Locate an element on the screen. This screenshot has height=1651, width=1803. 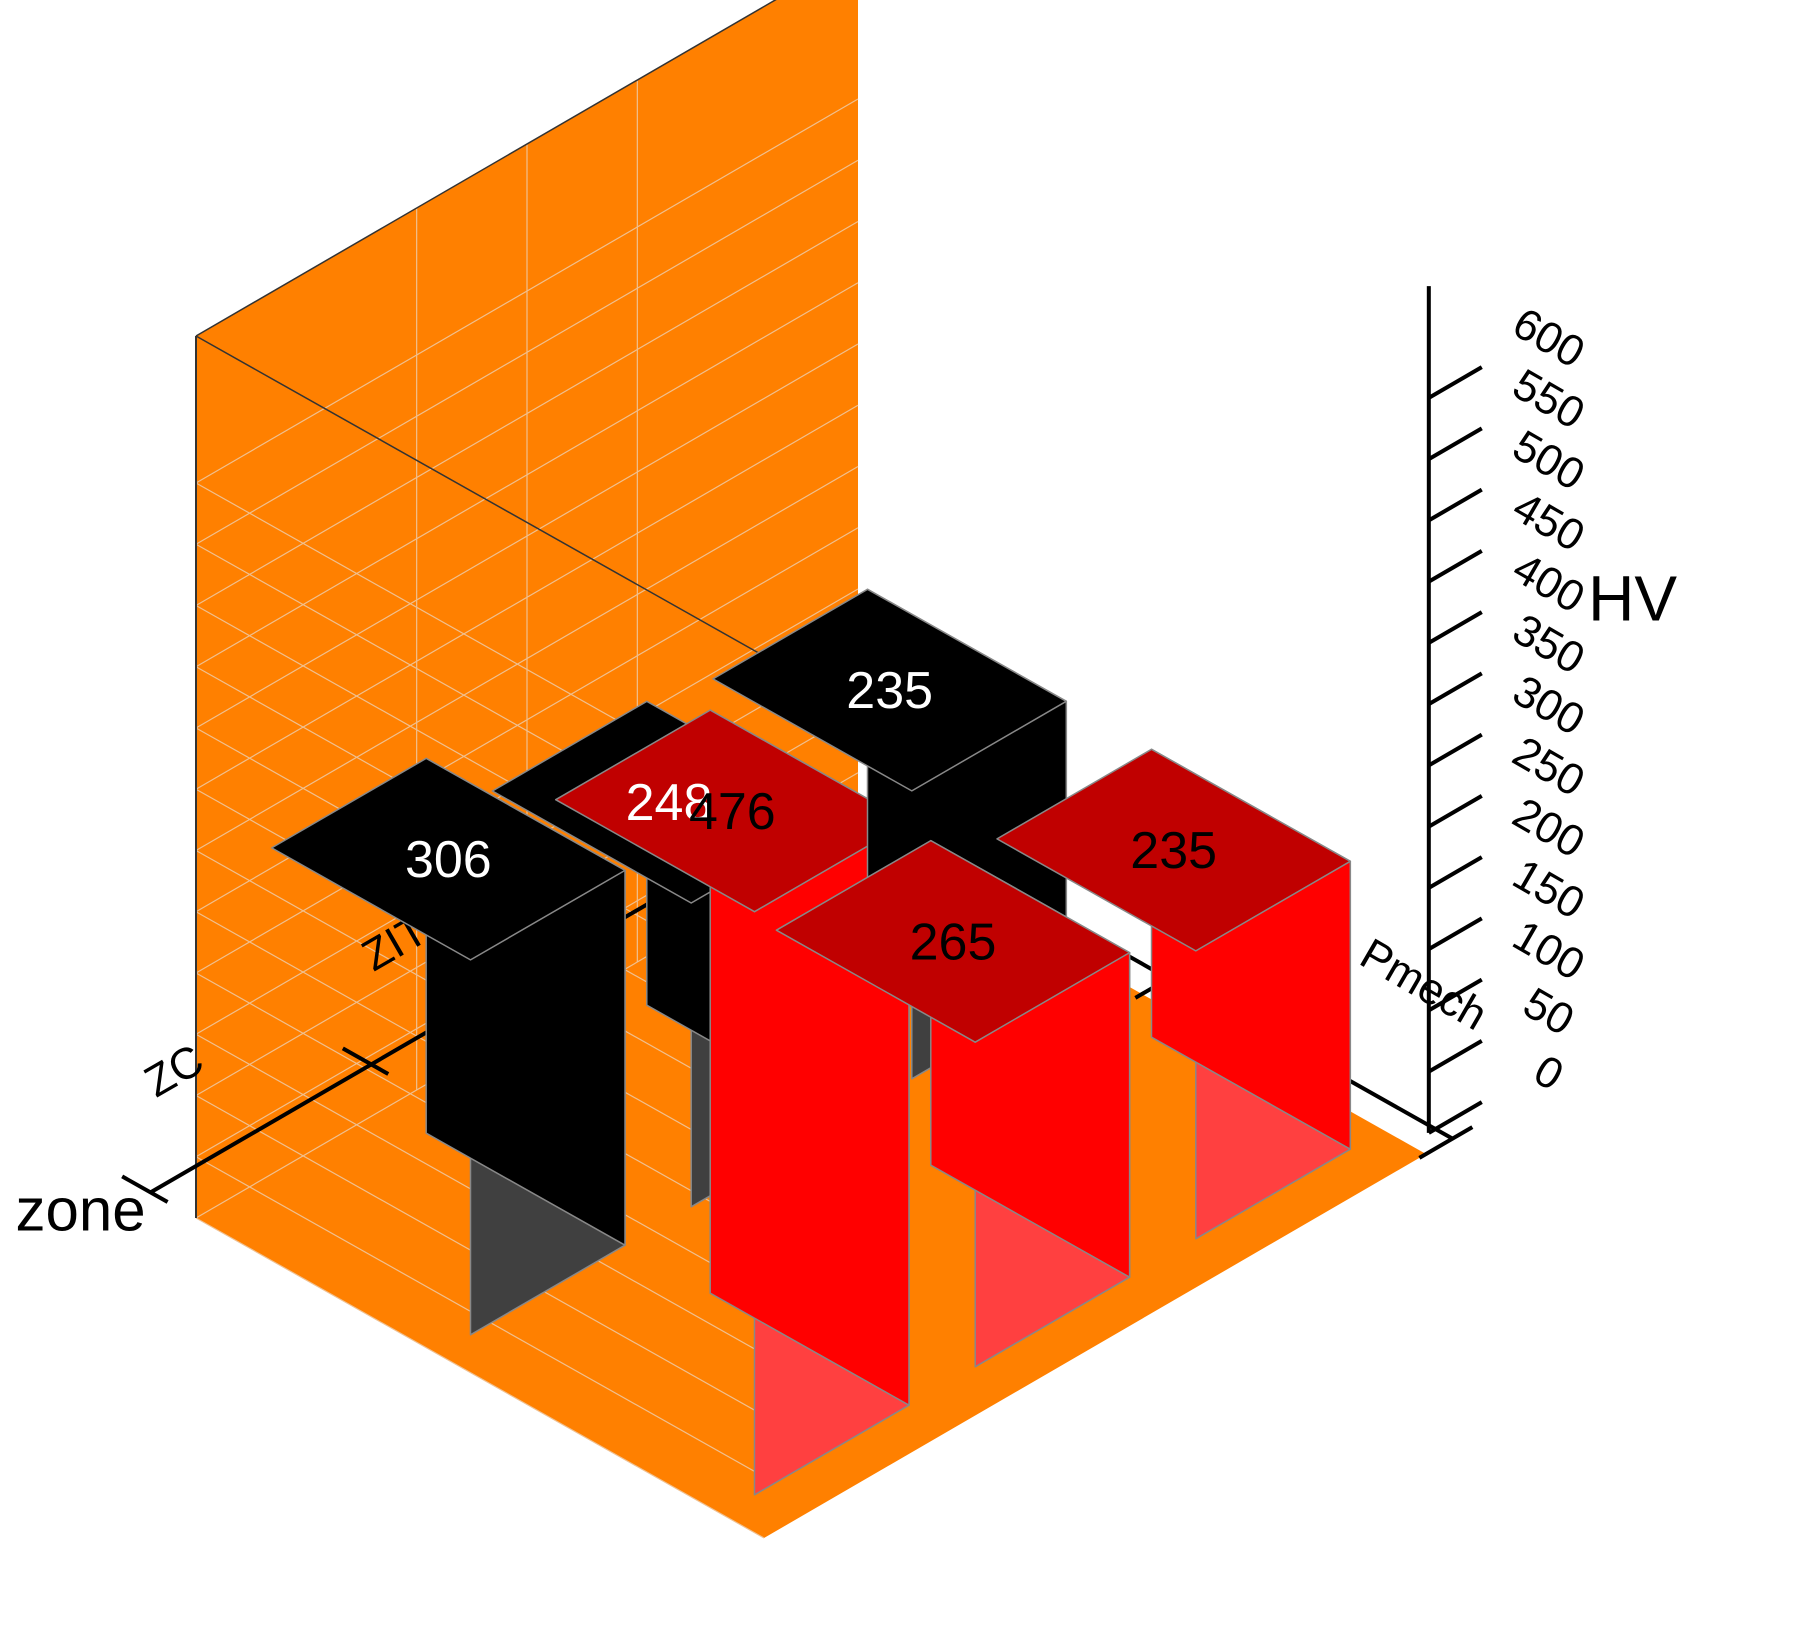
data-label-pman-zc: 306 is located at coordinates (448, 860).